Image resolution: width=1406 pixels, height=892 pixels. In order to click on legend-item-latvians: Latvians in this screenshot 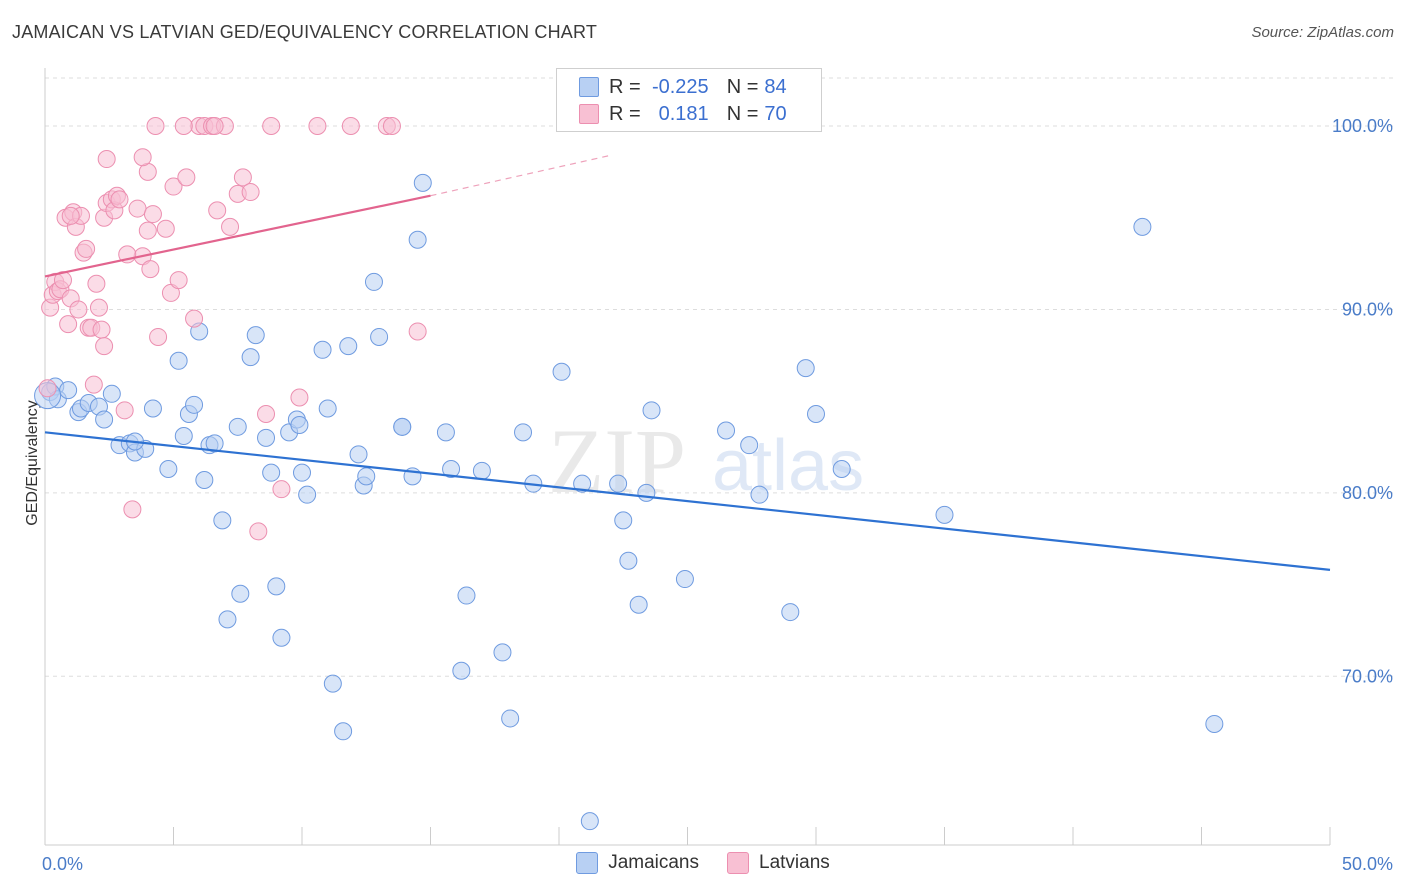, I will do `click(778, 863)`.